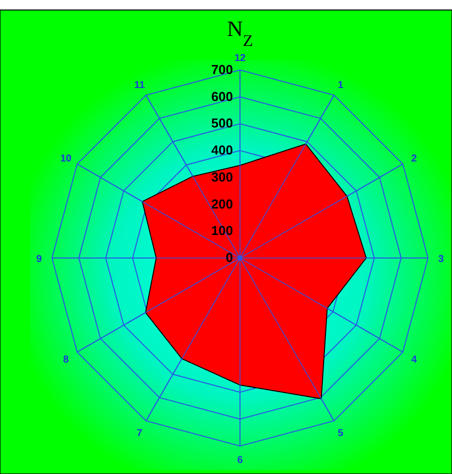 Image resolution: width=452 pixels, height=474 pixels. Describe the element at coordinates (222, 176) in the screenshot. I see `y-tick-label: 300` at that location.